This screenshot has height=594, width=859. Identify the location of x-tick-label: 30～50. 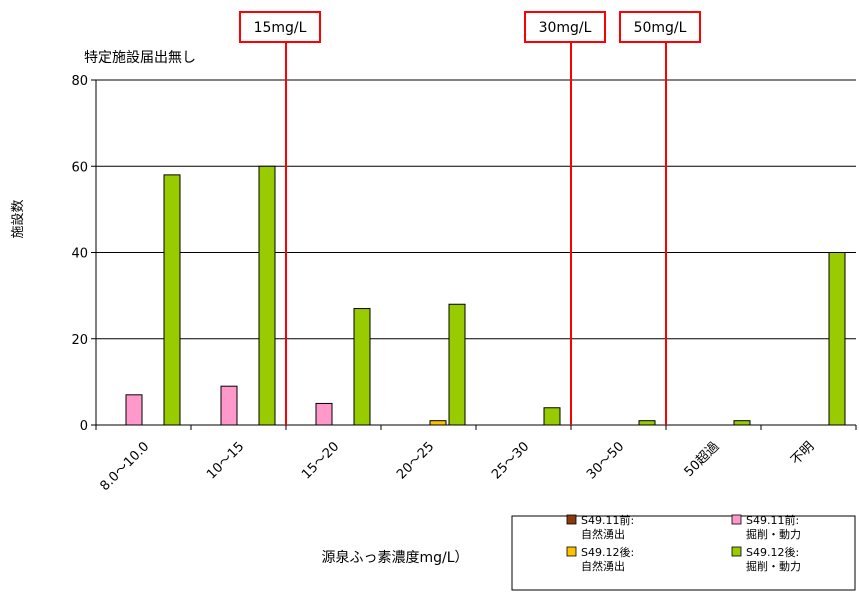
(605, 460).